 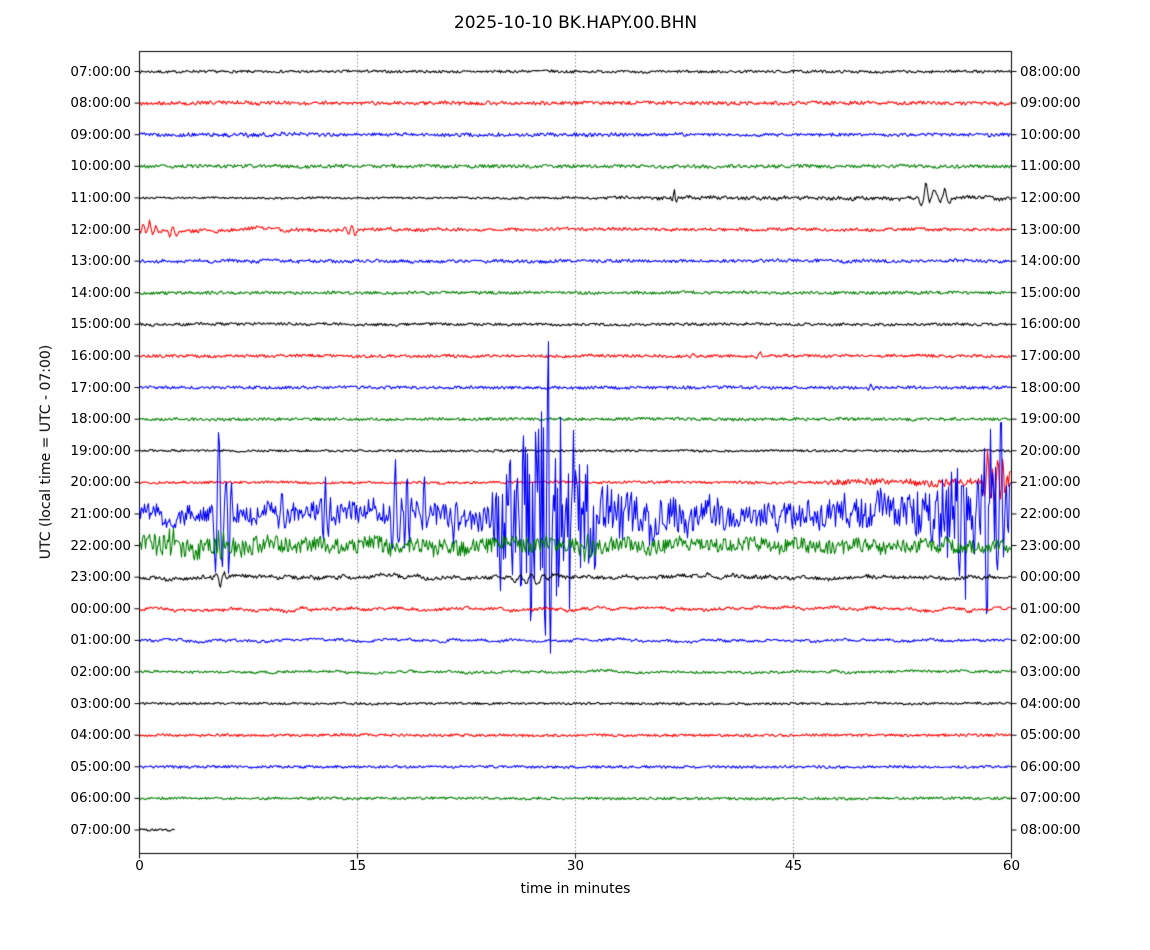 What do you see at coordinates (100, 577) in the screenshot?
I see `left-time-label: 23:00:00` at bounding box center [100, 577].